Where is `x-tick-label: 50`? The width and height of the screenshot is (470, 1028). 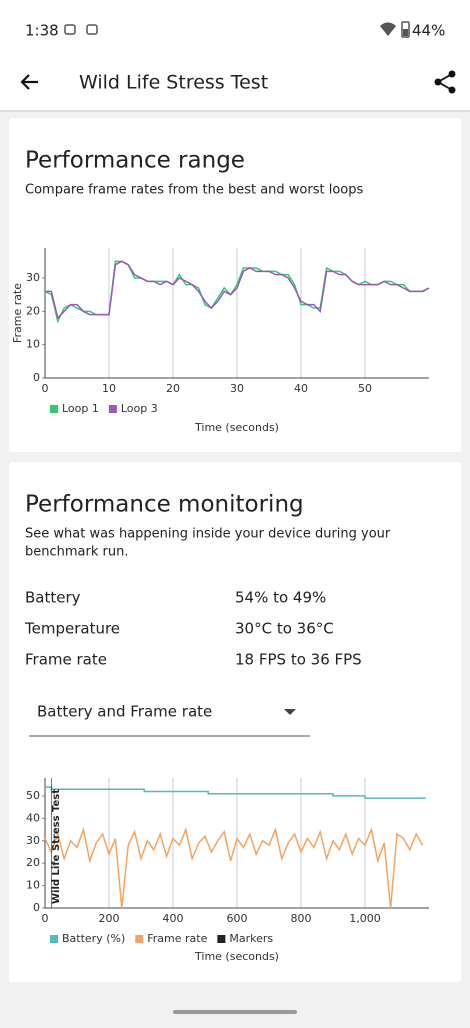
x-tick-label: 50 is located at coordinates (365, 388).